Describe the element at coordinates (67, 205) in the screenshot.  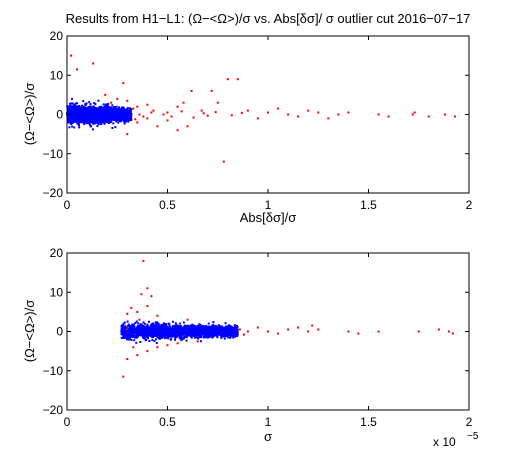
I see `x-tick-label: 0` at that location.